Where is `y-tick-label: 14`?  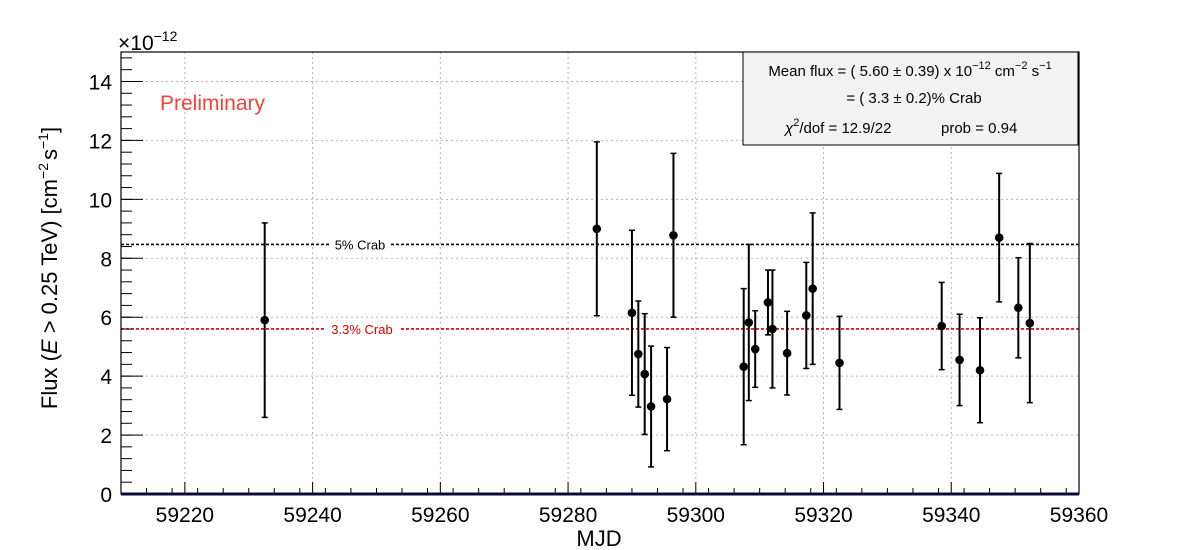
y-tick-label: 14 is located at coordinates (101, 82).